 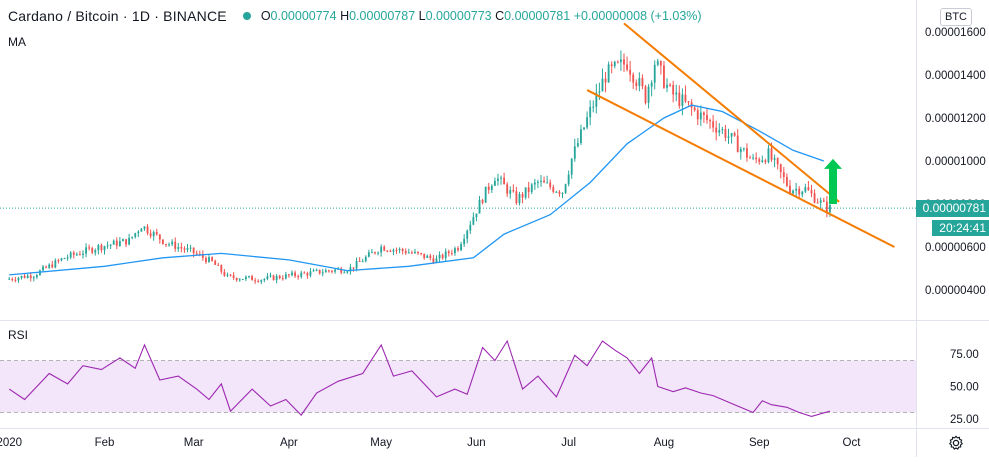 What do you see at coordinates (537, 16) in the screenshot?
I see `close-value: 0.00000781` at bounding box center [537, 16].